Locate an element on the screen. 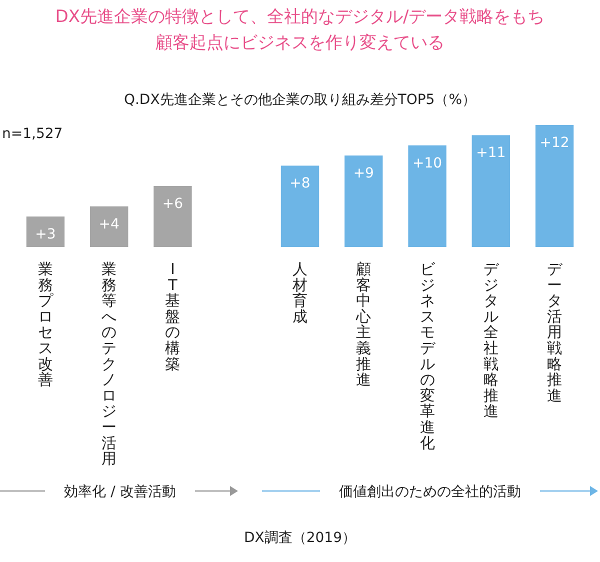 The width and height of the screenshot is (600, 562). data-label: +3 is located at coordinates (45, 234).